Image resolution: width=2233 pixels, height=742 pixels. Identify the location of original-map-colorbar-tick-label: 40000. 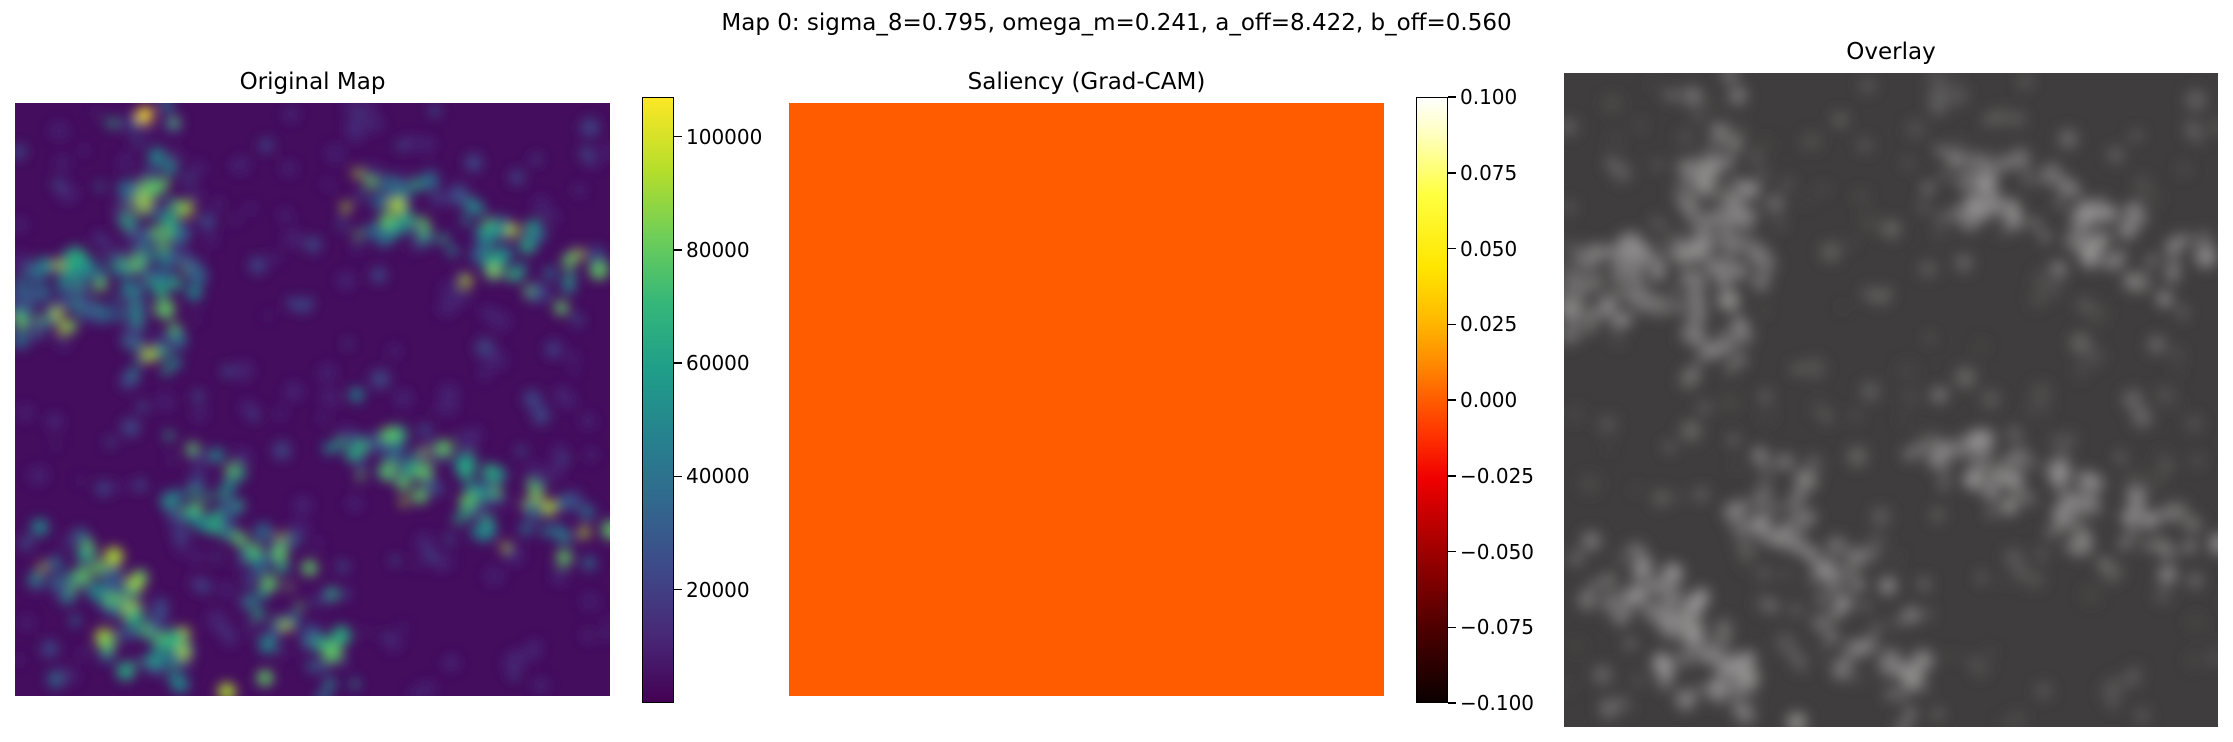
(718, 476).